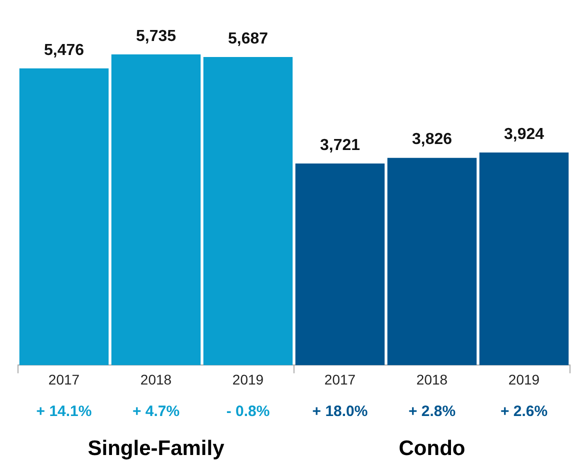 The width and height of the screenshot is (577, 474). Describe the element at coordinates (156, 411) in the screenshot. I see `text: + 4.7%` at that location.